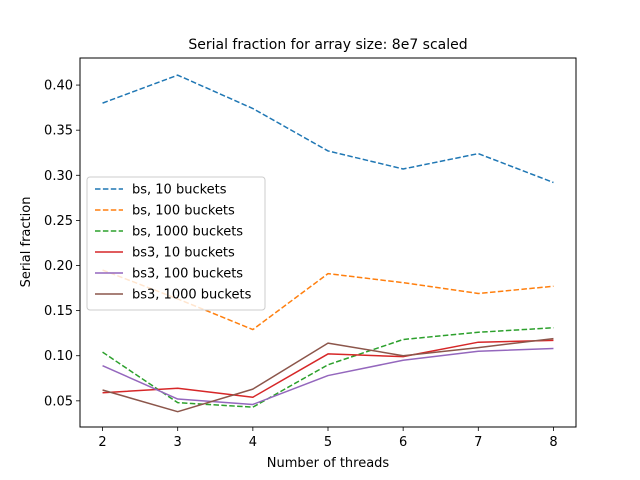  I want to click on x-tick-label-6: 8, so click(553, 442).